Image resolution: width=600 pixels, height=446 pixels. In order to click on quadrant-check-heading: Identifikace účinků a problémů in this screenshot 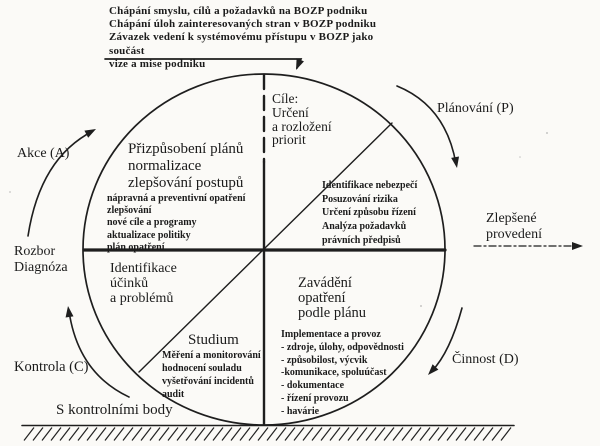, I will do `click(143, 284)`.